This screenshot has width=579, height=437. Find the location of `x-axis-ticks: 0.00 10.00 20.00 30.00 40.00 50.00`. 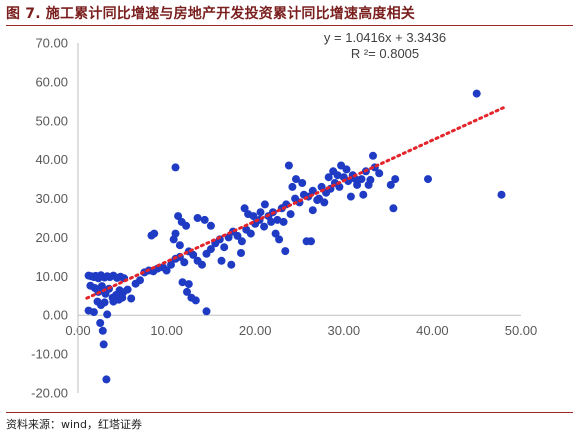

x-axis-ticks: 0.00 10.00 20.00 30.00 40.00 50.00 is located at coordinates (301, 330).